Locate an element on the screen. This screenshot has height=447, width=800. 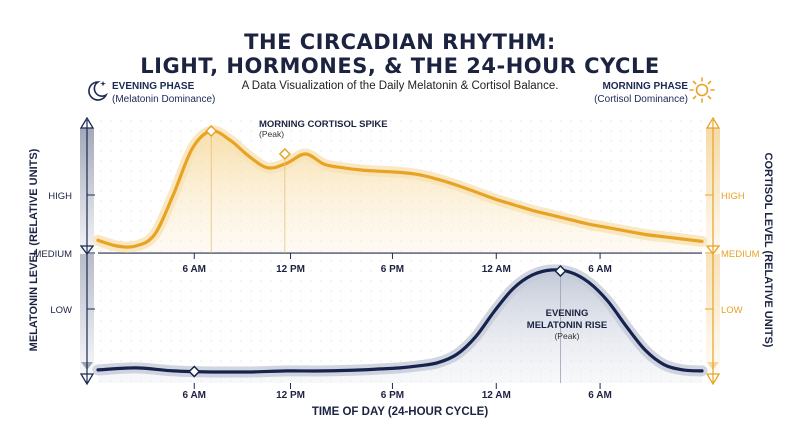
morning-phase-title: MORNING PHASE is located at coordinates (645, 86).